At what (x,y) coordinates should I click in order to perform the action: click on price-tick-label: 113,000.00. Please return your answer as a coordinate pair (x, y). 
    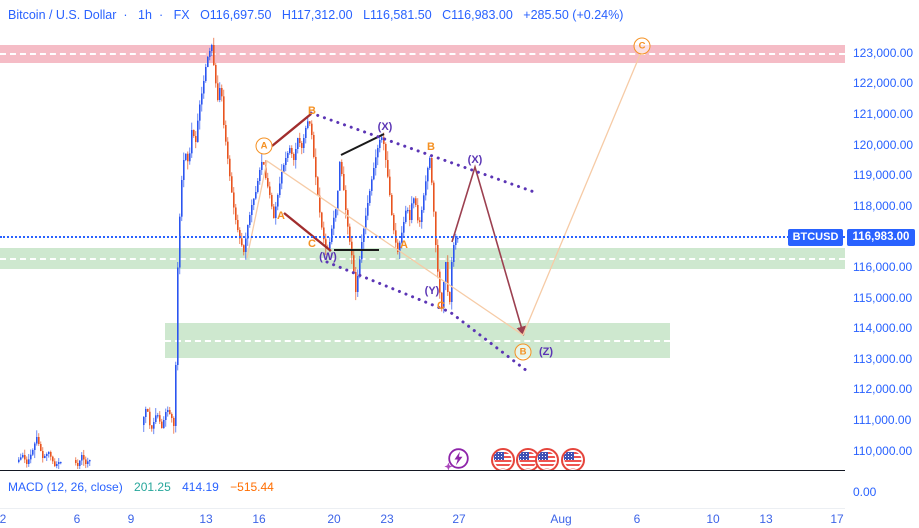
    Looking at the image, I should click on (883, 358).